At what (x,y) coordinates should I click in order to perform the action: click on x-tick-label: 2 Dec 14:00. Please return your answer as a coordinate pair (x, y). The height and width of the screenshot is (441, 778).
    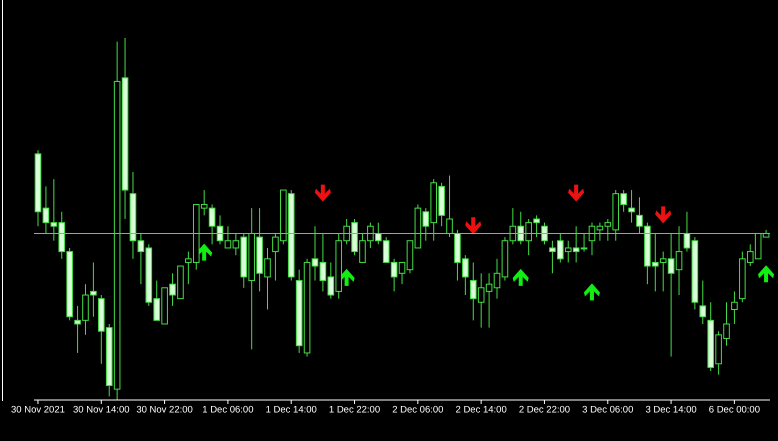
    Looking at the image, I should click on (481, 410).